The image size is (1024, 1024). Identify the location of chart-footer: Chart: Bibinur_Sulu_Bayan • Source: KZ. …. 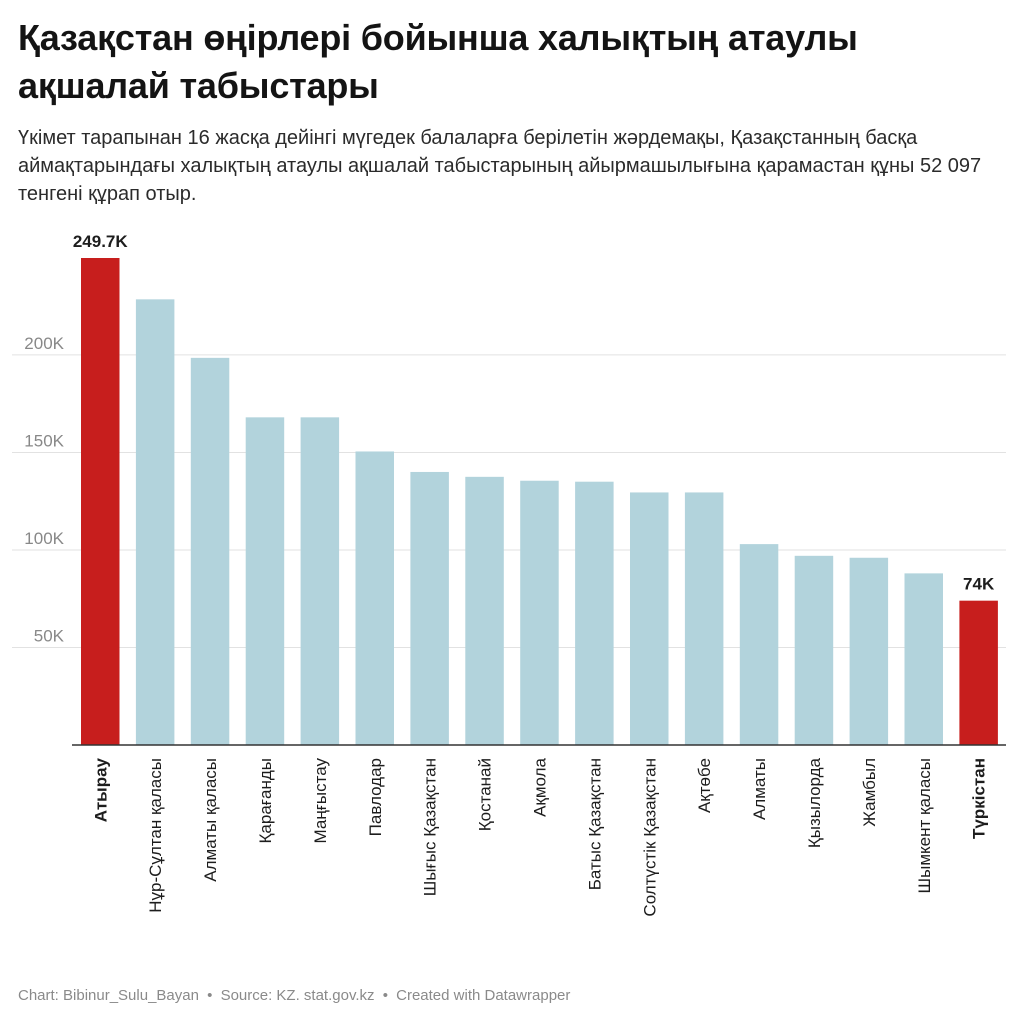
(294, 996).